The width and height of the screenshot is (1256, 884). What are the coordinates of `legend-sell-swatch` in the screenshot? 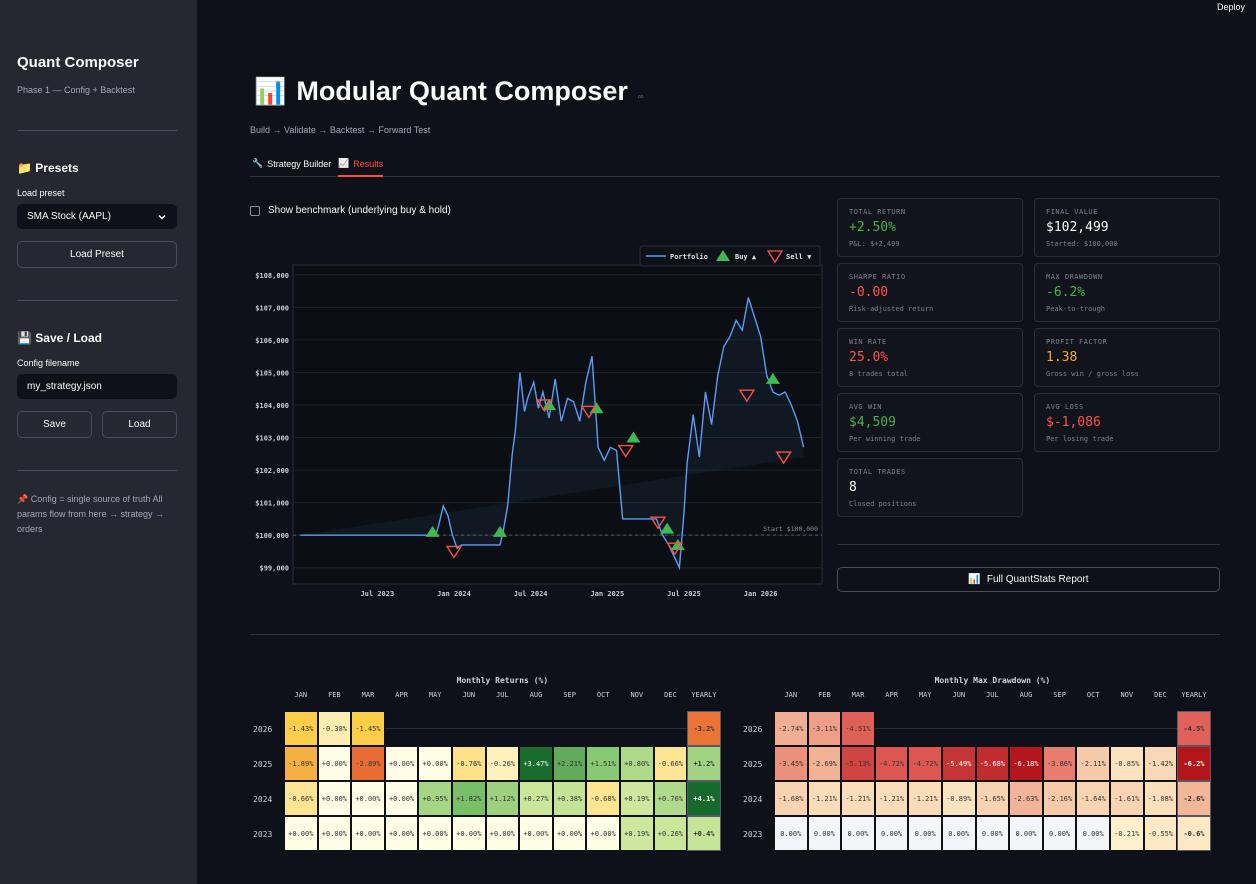 It's located at (775, 257).